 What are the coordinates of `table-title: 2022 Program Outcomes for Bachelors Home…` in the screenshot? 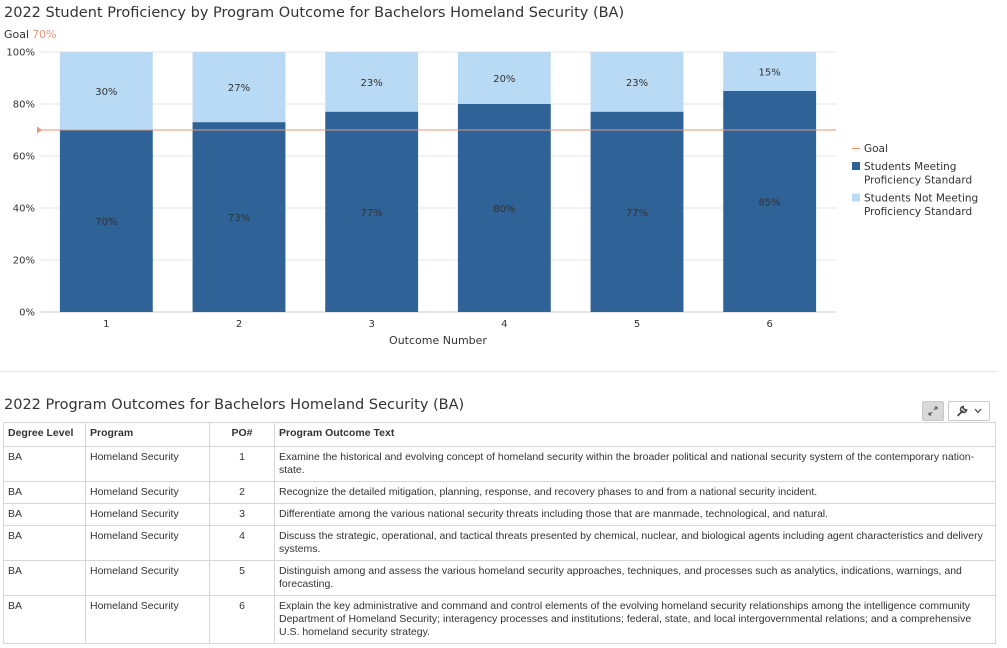 It's located at (234, 405).